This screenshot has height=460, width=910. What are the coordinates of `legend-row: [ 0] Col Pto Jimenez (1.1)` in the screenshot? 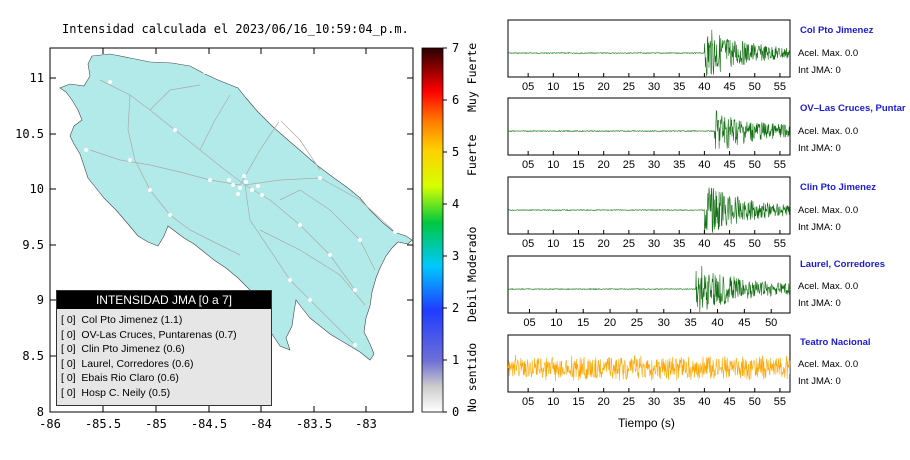 It's located at (122, 320).